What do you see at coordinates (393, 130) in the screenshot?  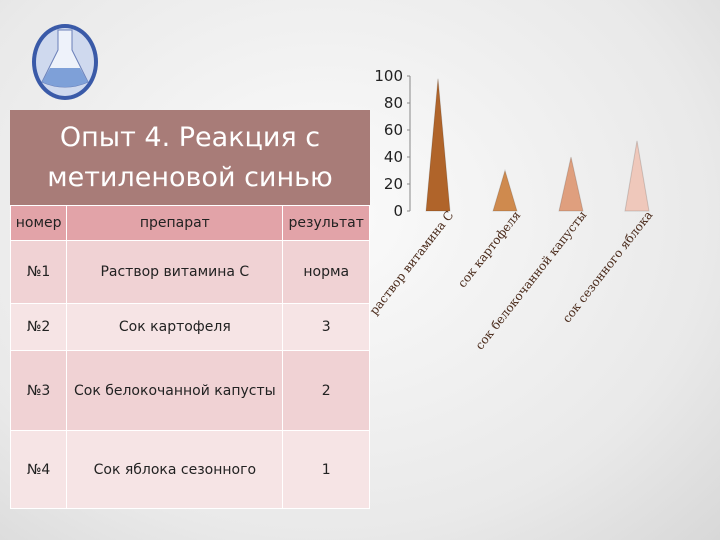 I see `y-tick-label: 60` at bounding box center [393, 130].